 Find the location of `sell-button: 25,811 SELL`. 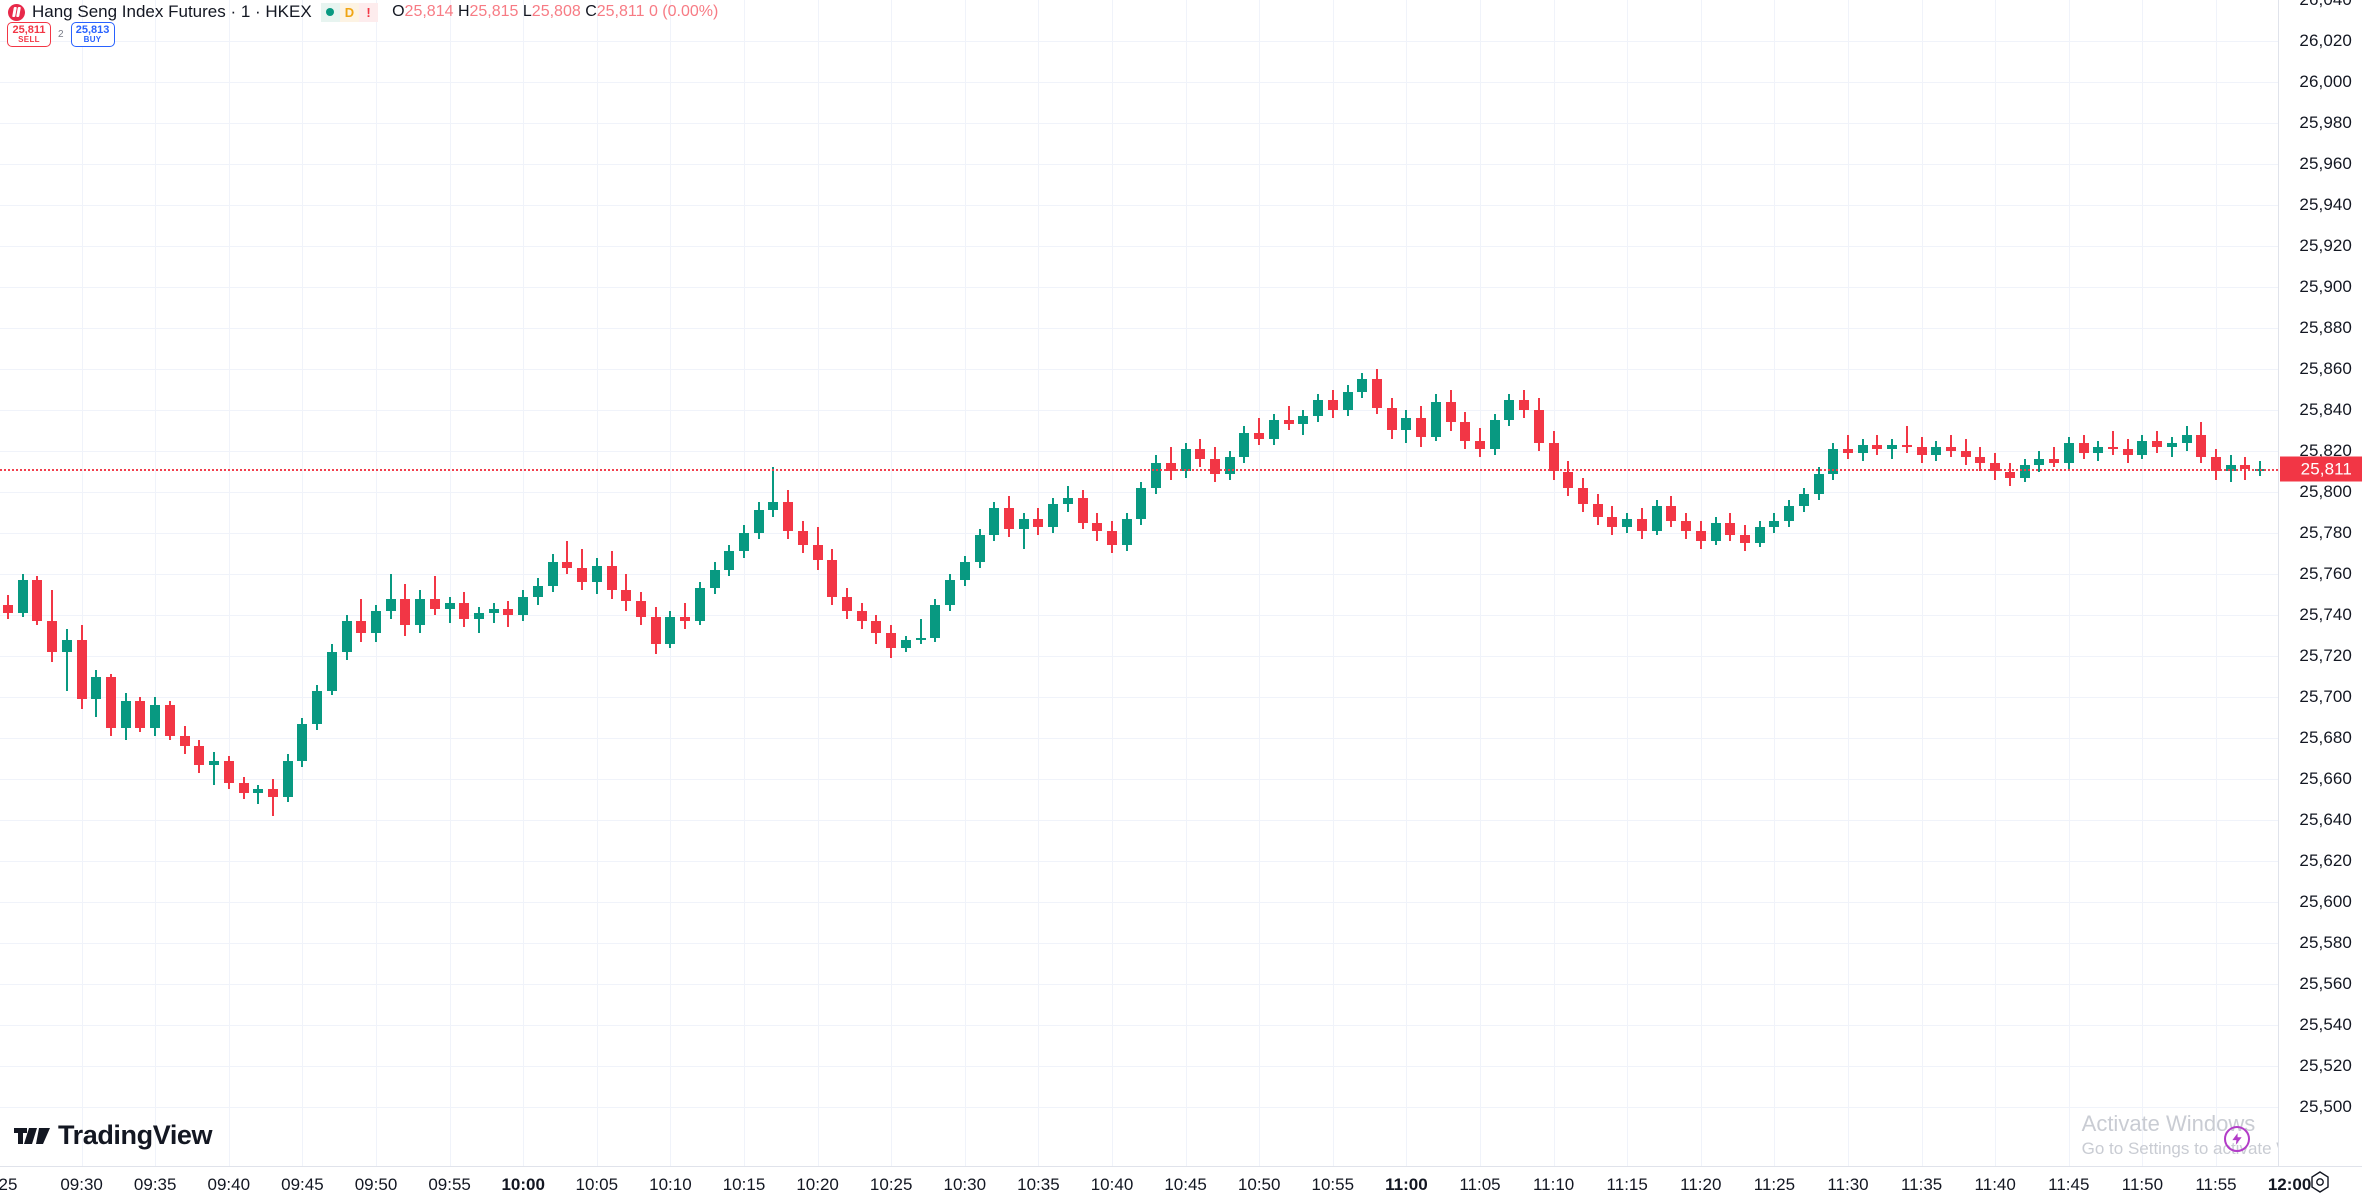

sell-button: 25,811 SELL is located at coordinates (29, 34).